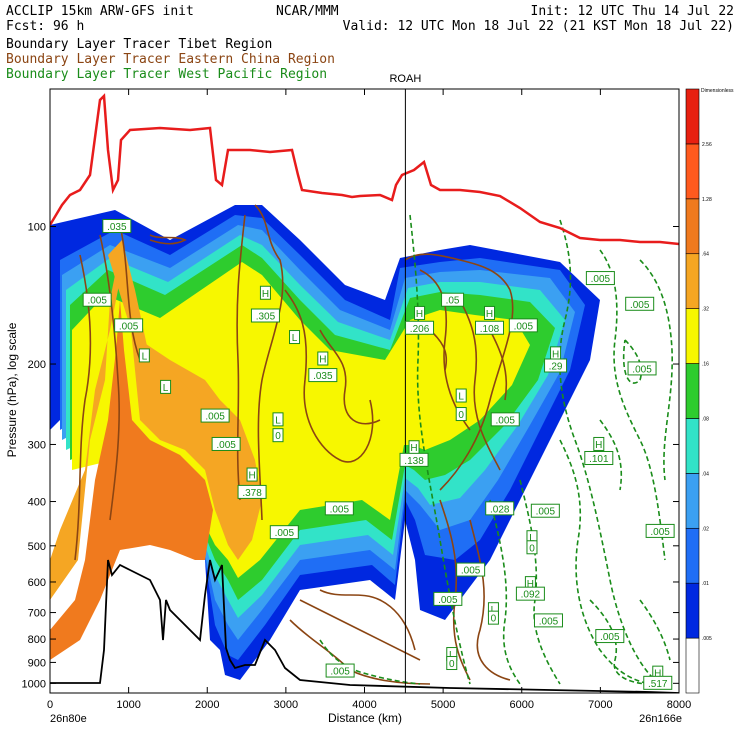 This screenshot has height=740, width=740. I want to click on title-org: NCAR/MMM, so click(307, 11).